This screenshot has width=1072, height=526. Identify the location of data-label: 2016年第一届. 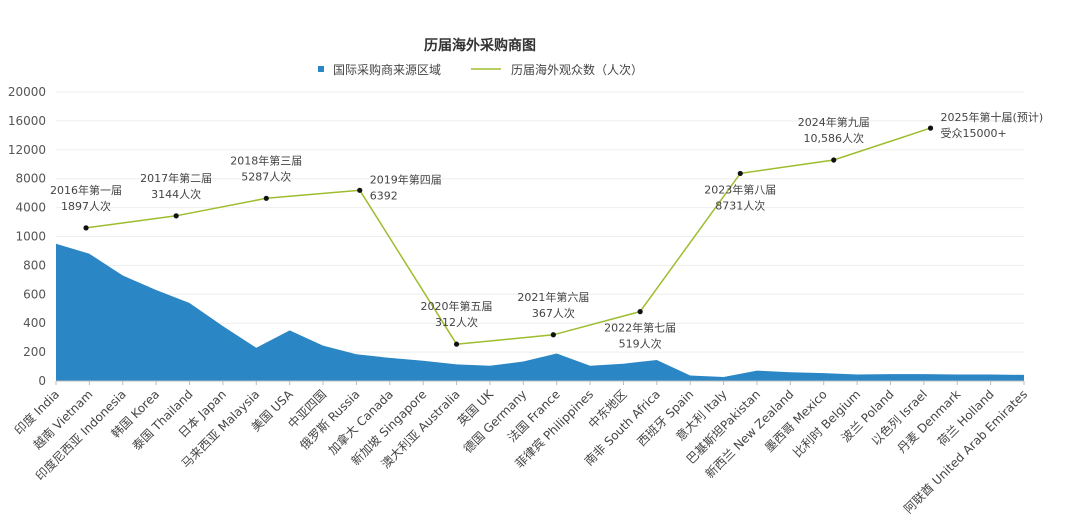
(86, 190).